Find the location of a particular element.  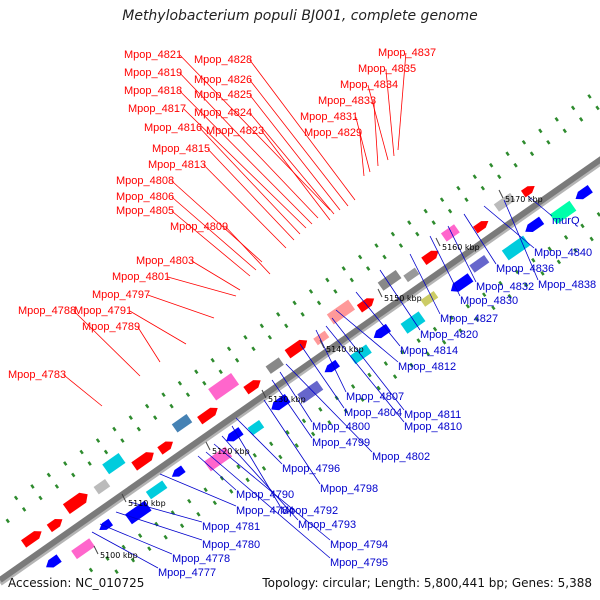

lower-gene-label: Mpop_4832 is located at coordinates (505, 287).